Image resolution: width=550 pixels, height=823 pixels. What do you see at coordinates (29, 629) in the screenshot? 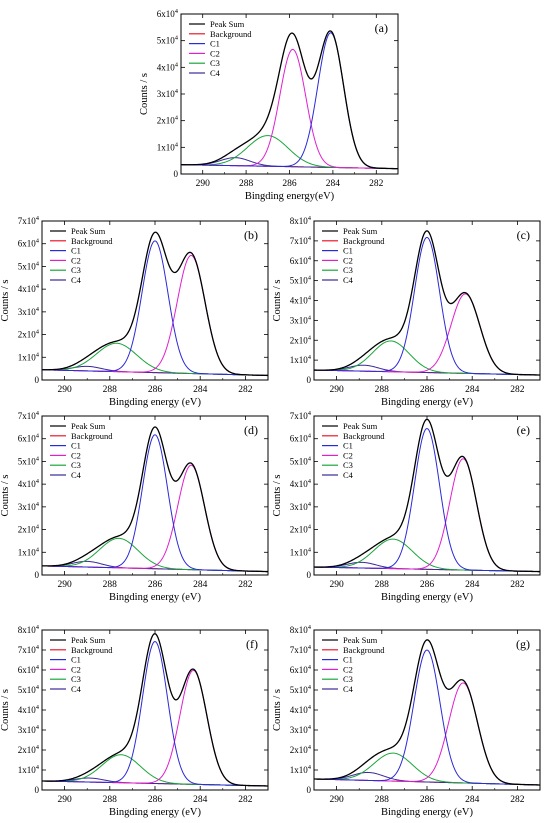
I see `y-tick-label: 8x10⁴` at bounding box center [29, 629].